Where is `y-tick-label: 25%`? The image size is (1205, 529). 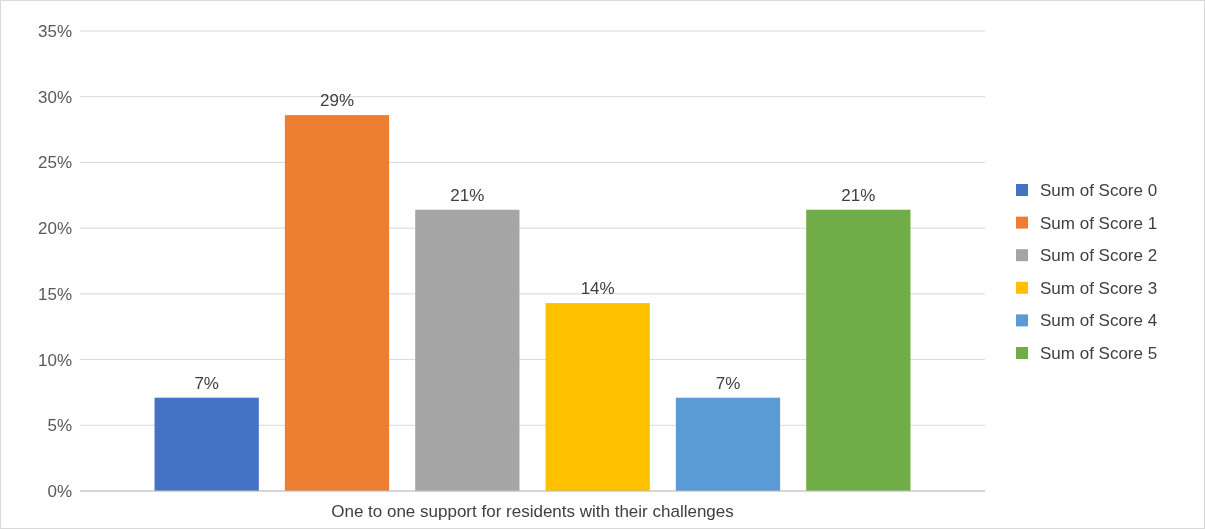 y-tick-label: 25% is located at coordinates (54, 163).